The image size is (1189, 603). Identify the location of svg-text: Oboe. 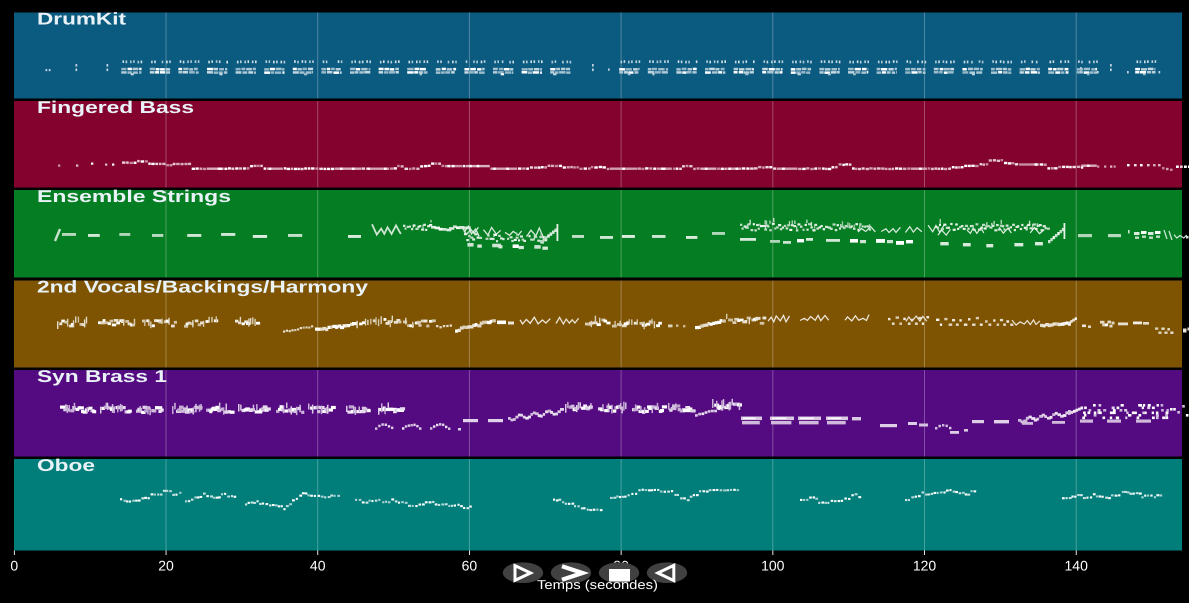
(66, 465).